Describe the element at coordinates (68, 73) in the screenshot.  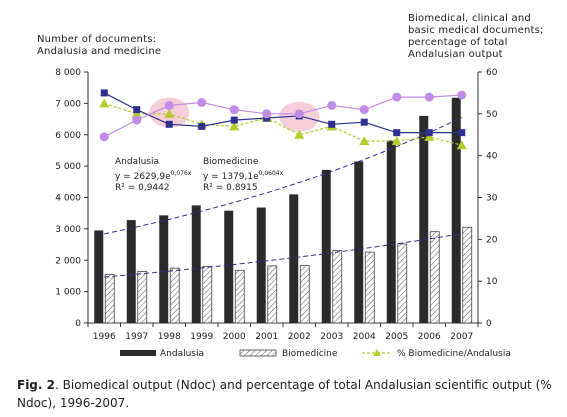
I see `left-axis-tick-label: 8 000` at that location.